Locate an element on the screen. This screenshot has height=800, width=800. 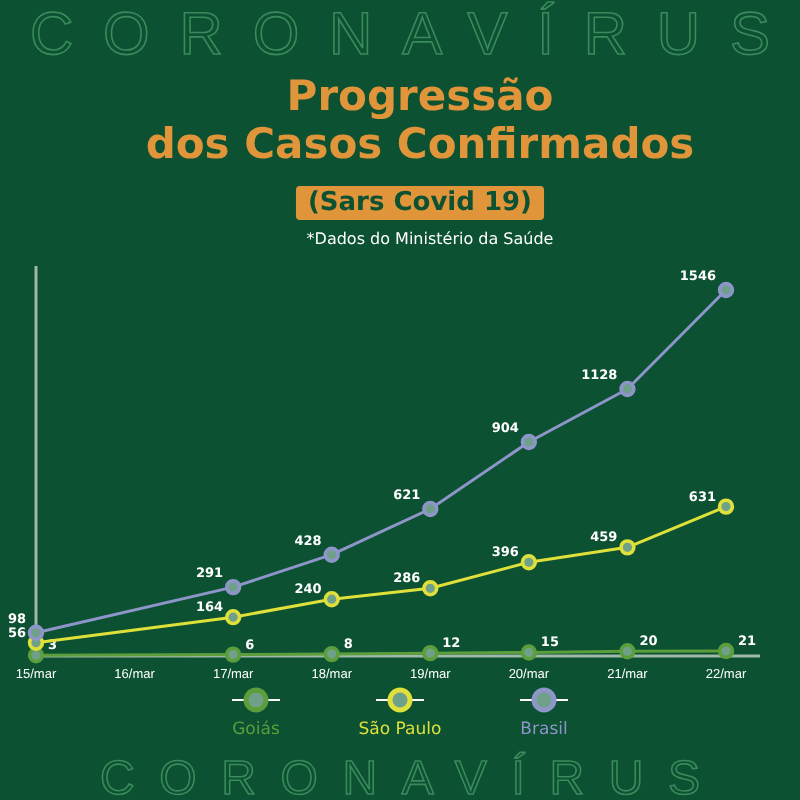
chart-title: Progressão dos Casos Confirmados is located at coordinates (420, 120).